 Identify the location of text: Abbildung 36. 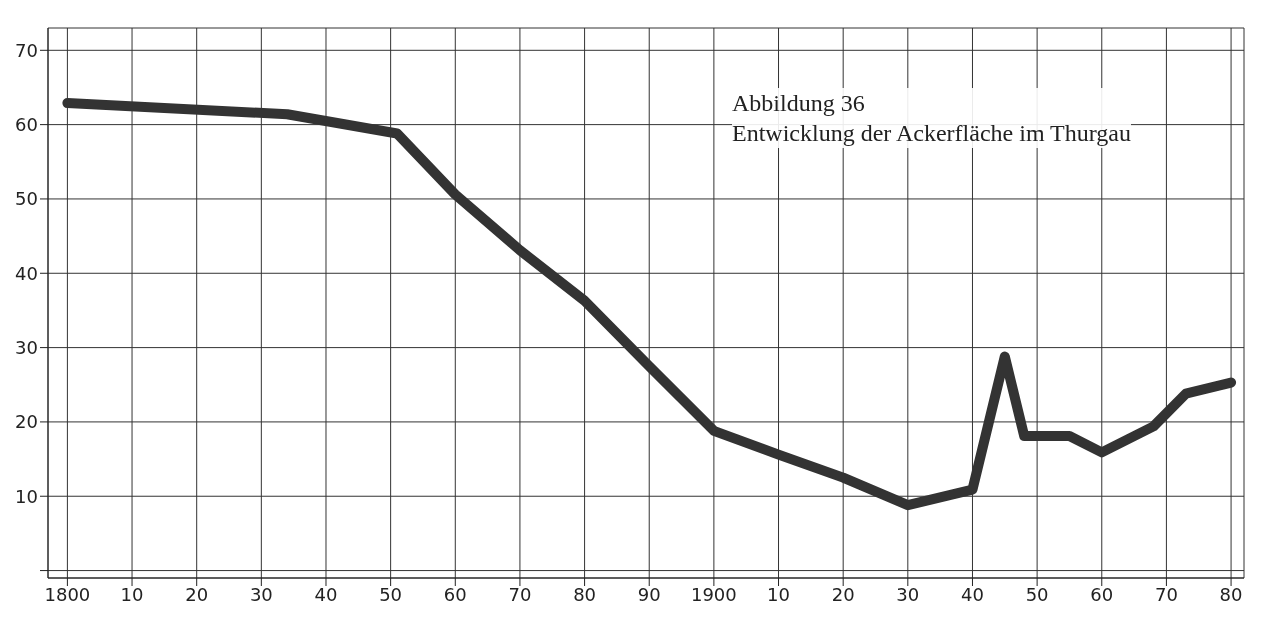
(799, 103).